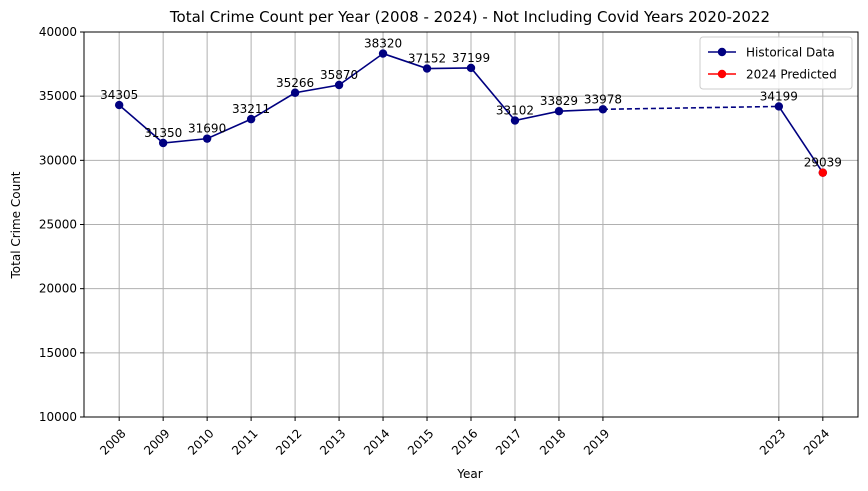 This screenshot has width=868, height=491. What do you see at coordinates (559, 101) in the screenshot?
I see `data-label: 33829` at bounding box center [559, 101].